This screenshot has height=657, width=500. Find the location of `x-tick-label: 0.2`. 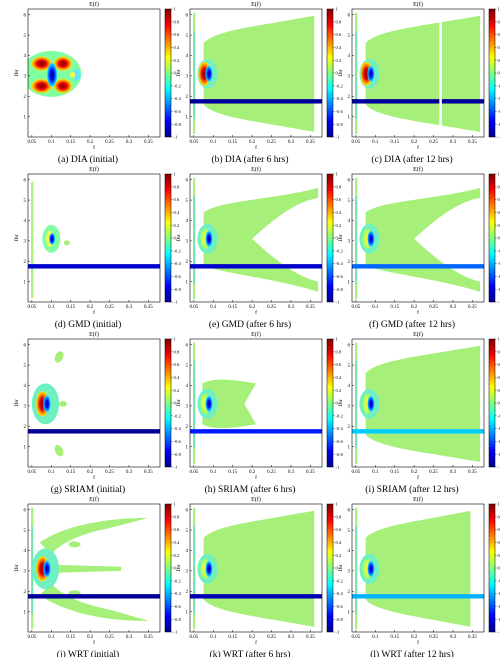

x-tick-label: 0.2 is located at coordinates (252, 637).